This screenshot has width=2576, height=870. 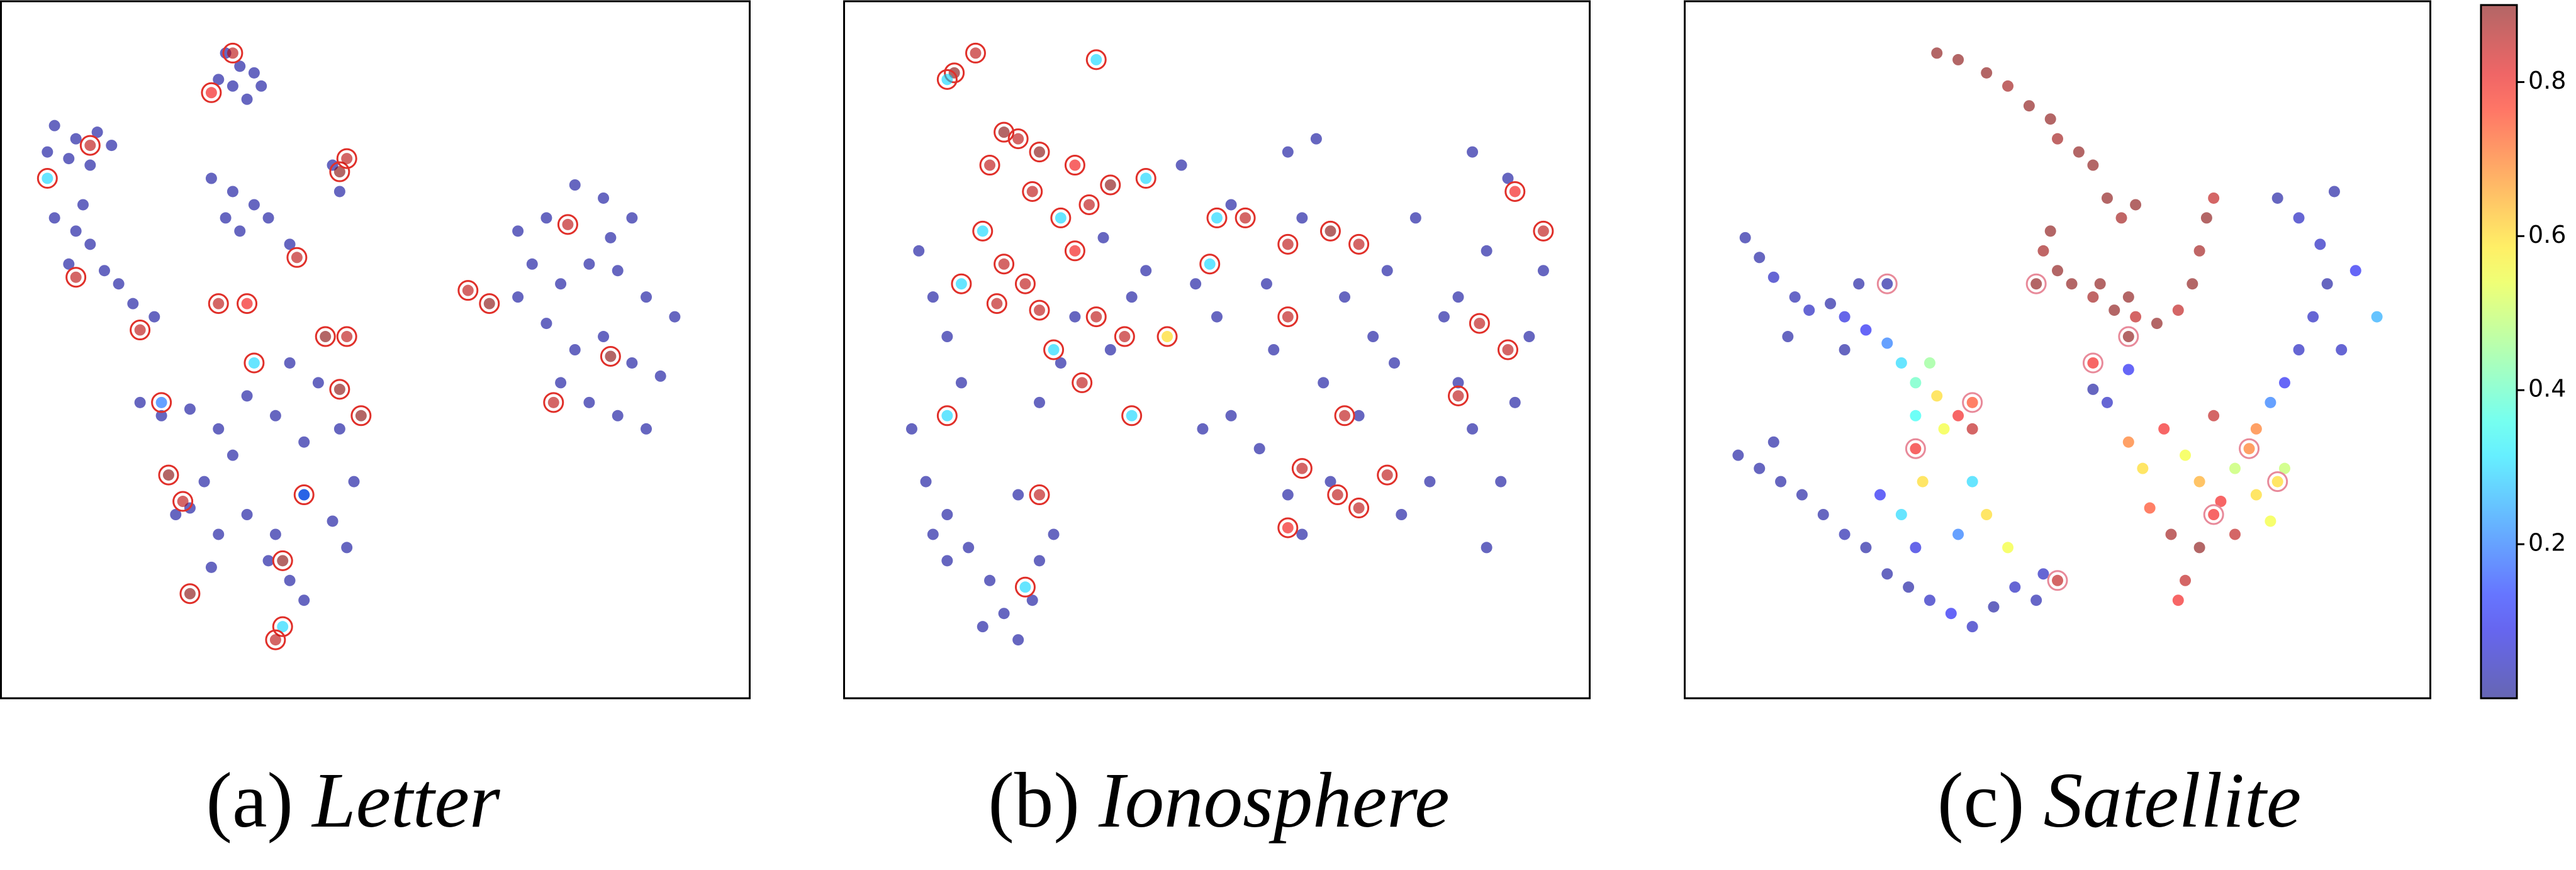 What do you see at coordinates (2547, 80) in the screenshot?
I see `colorbar-tick-label: 0.8` at bounding box center [2547, 80].